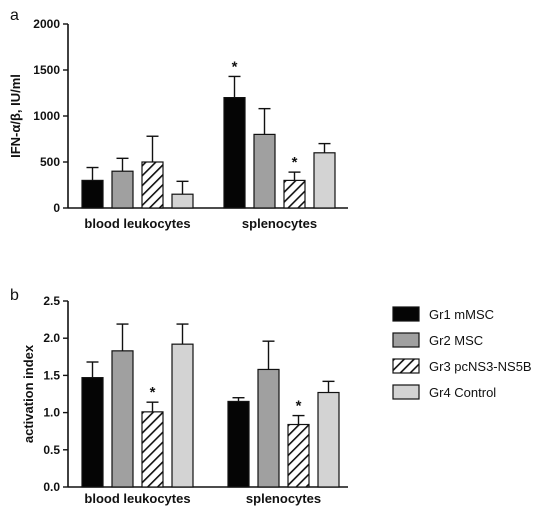  What do you see at coordinates (51, 487) in the screenshot?
I see `y-tick-label: 0.0` at bounding box center [51, 487].